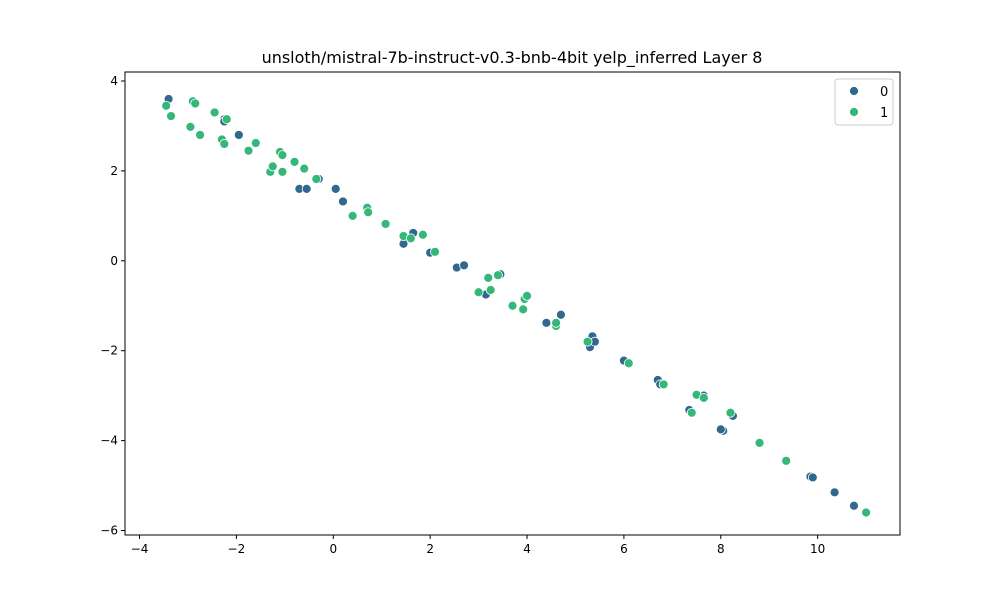  What do you see at coordinates (624, 549) in the screenshot?
I see `x-tick-label-5: 6` at bounding box center [624, 549].